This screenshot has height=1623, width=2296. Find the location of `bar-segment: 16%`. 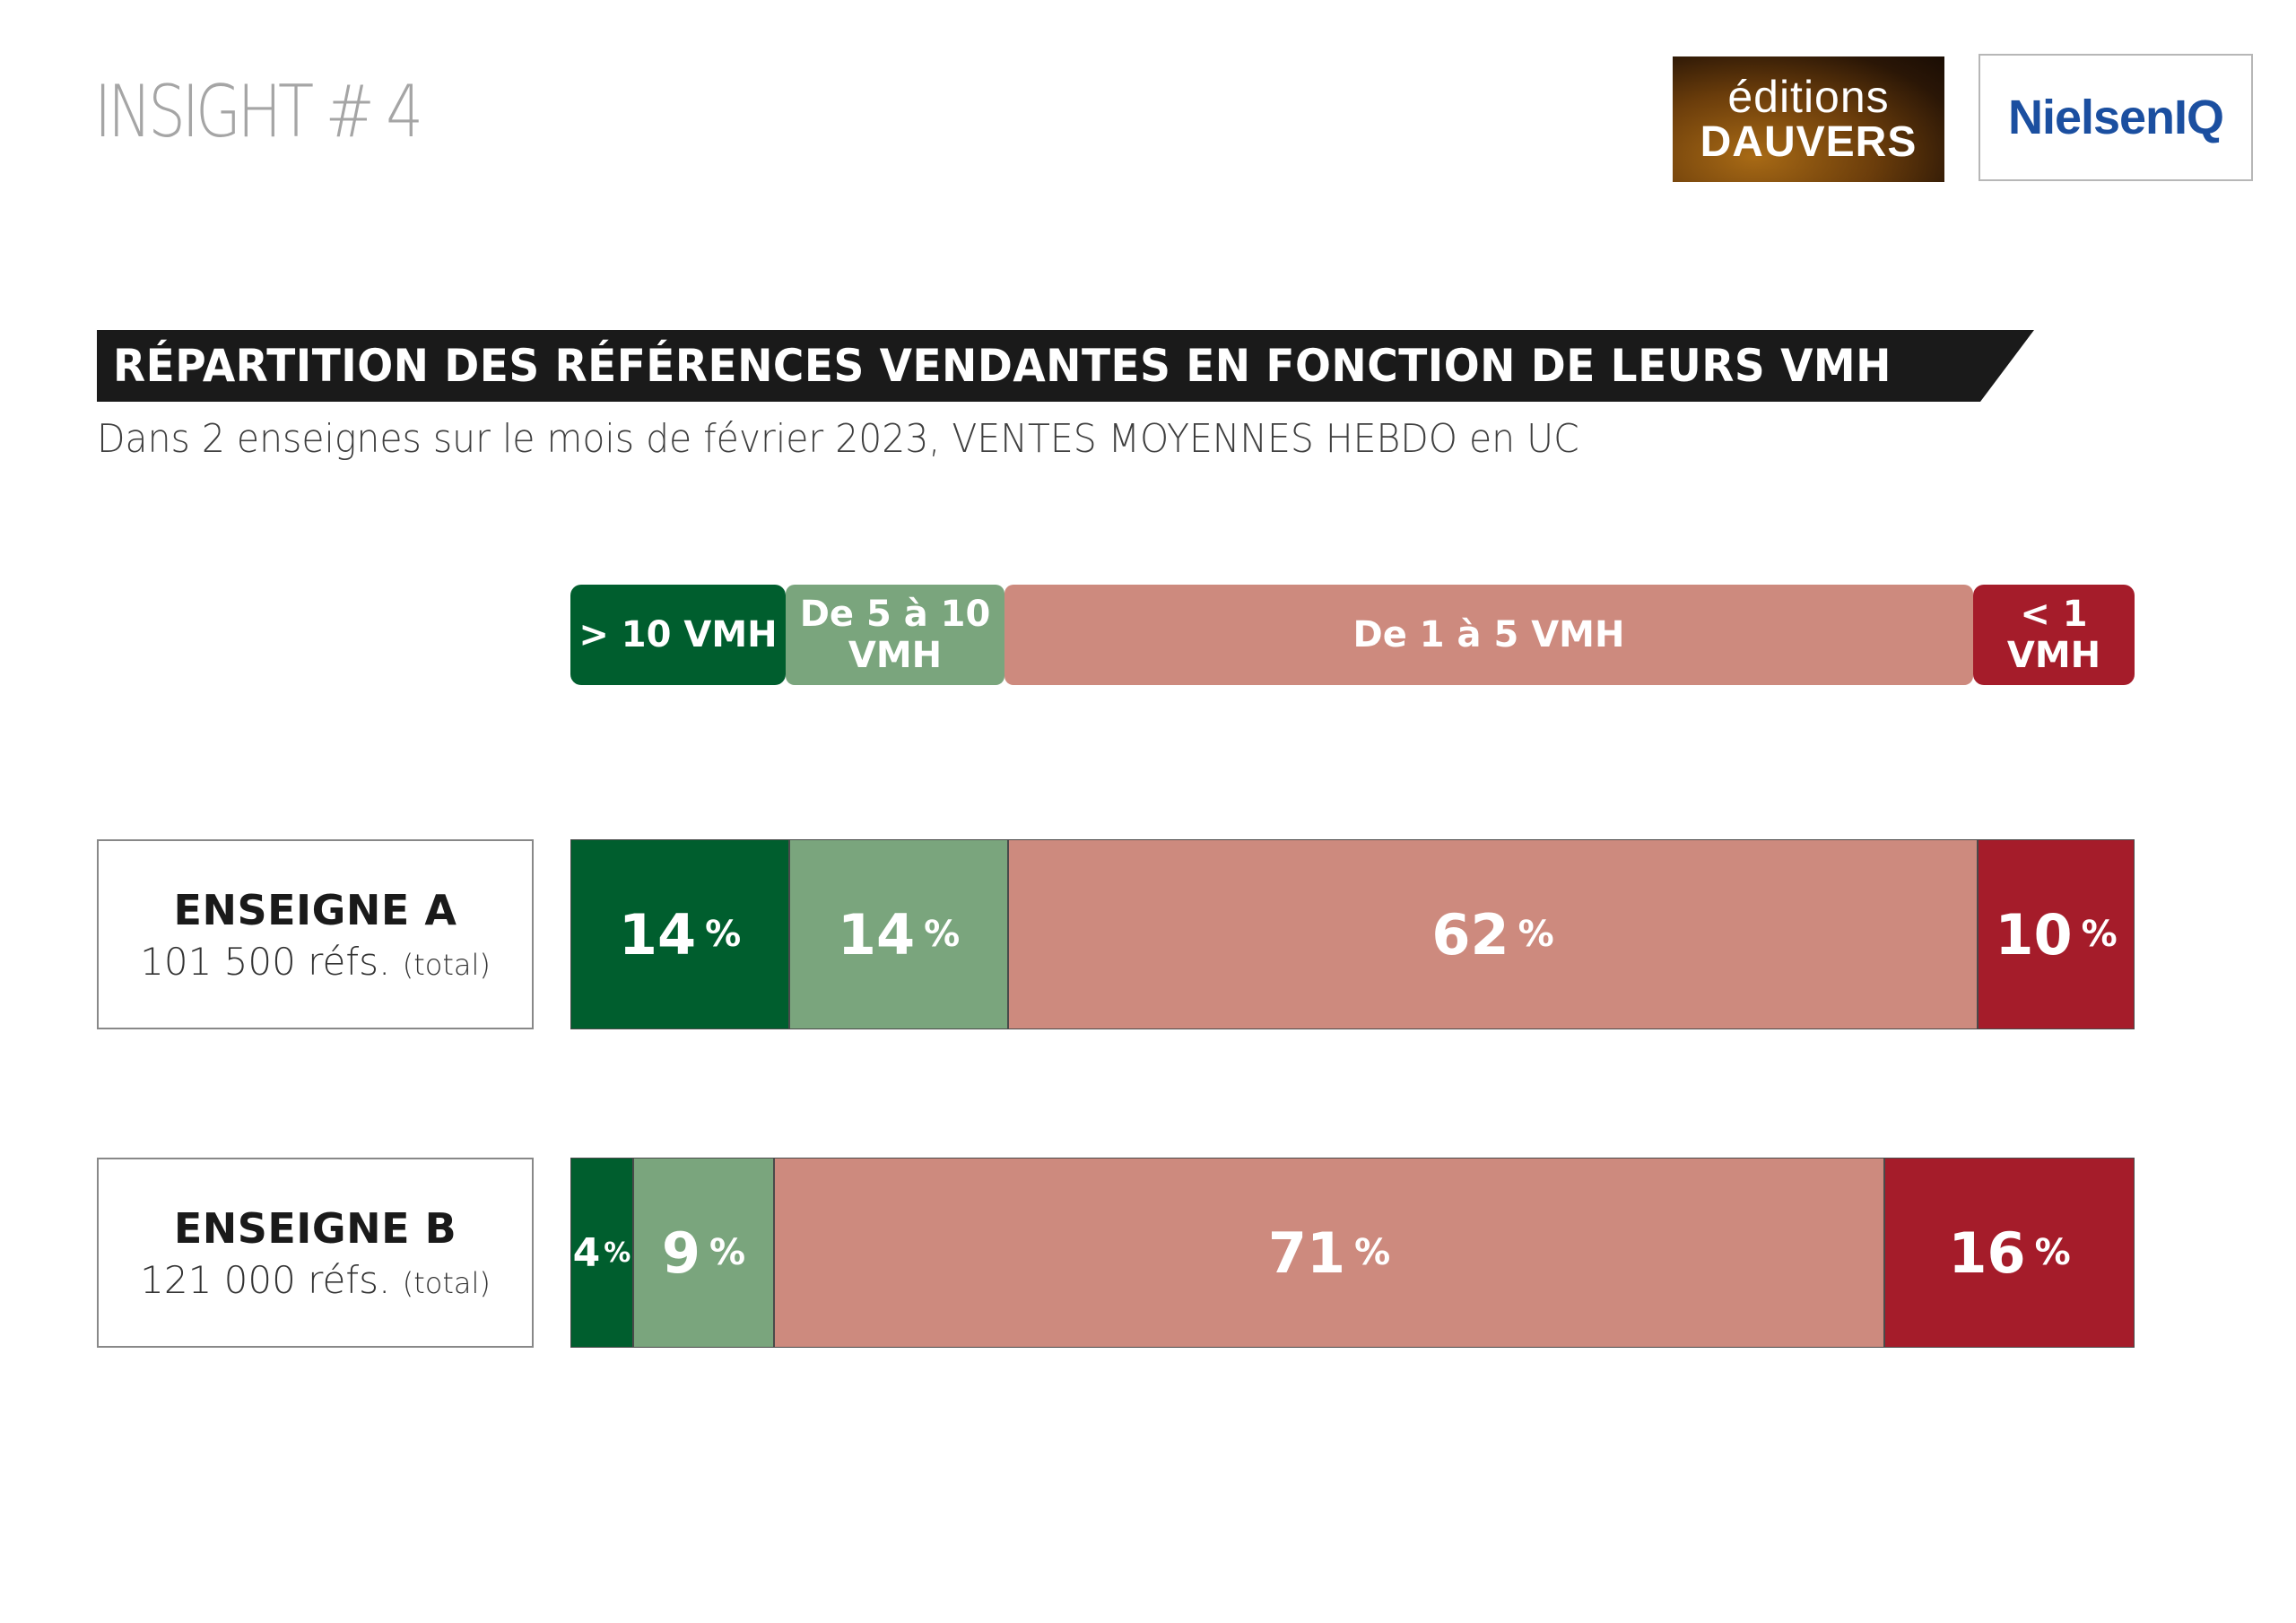

bar-segment: 16% is located at coordinates (2009, 1253).